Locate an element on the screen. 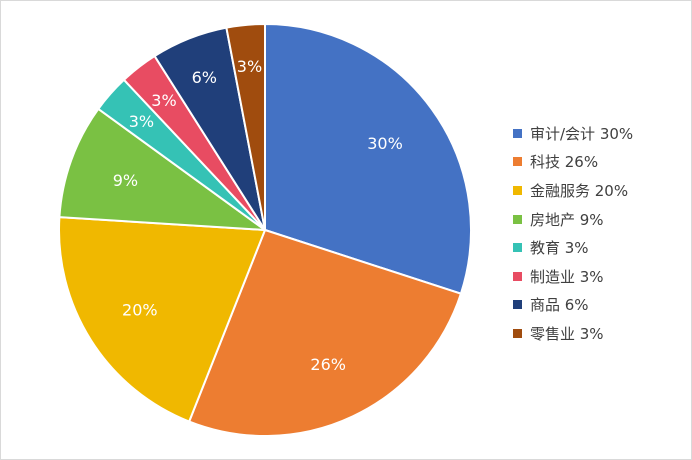 This screenshot has height=460, width=692. slice-data-label-0: 30% is located at coordinates (385, 143).